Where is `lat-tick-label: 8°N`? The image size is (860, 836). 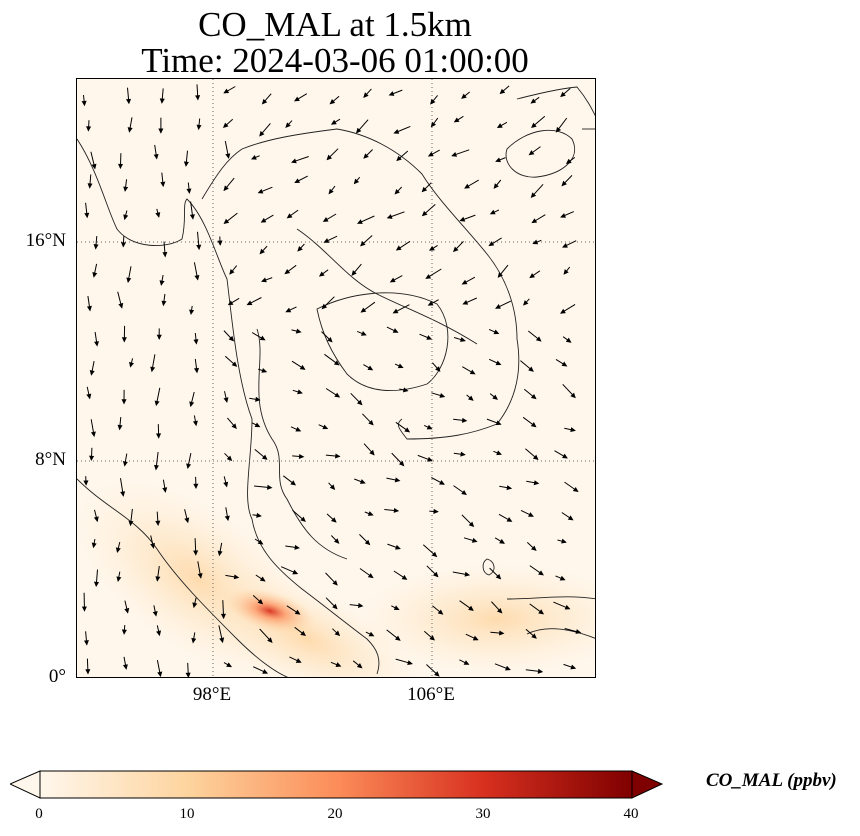
lat-tick-label: 8°N is located at coordinates (50, 459).